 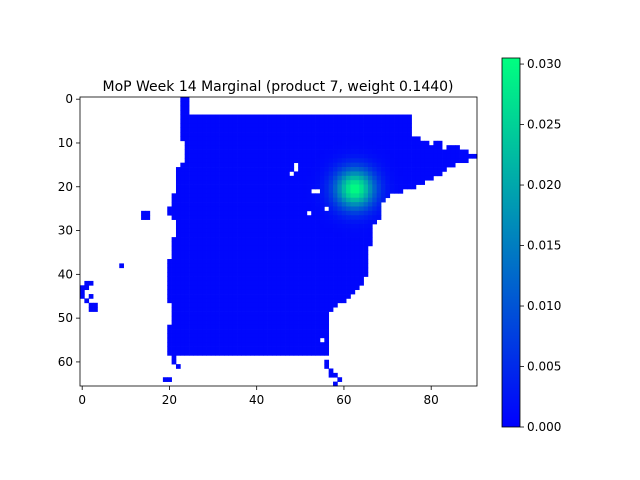 What do you see at coordinates (256, 400) in the screenshot?
I see `x-tick-label: 40` at bounding box center [256, 400].